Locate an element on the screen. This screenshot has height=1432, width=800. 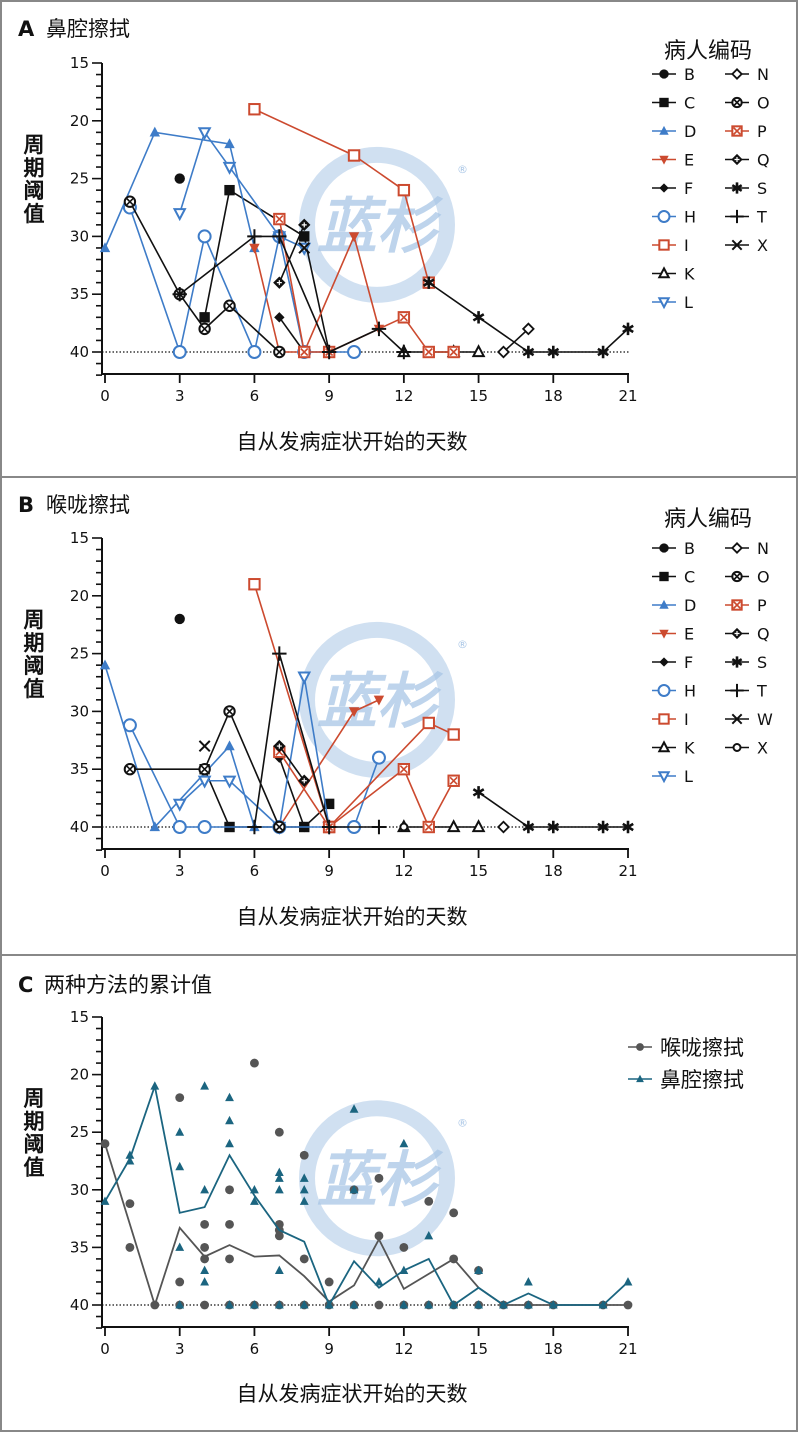
legend-label: E is located at coordinates (689, 634).